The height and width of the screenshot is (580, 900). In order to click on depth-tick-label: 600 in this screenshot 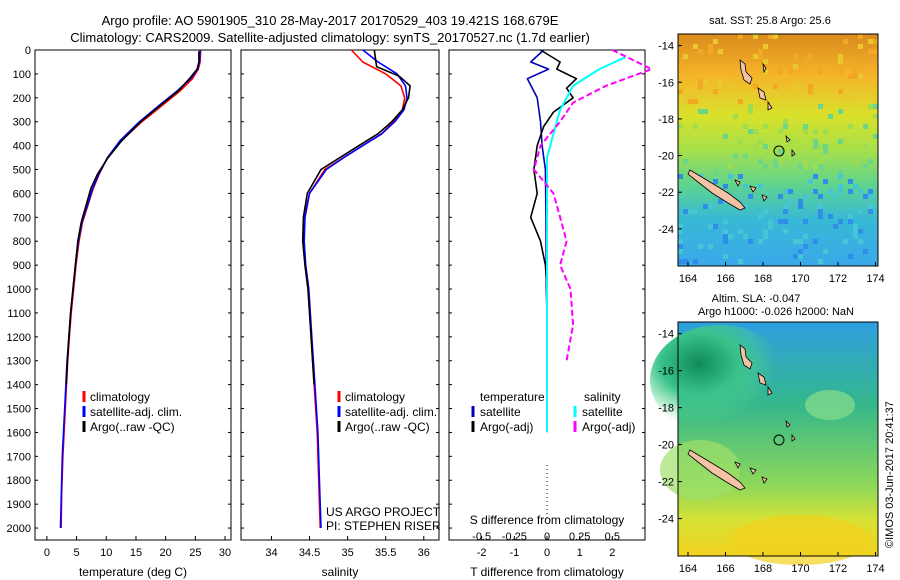, I will do `click(22, 194)`.